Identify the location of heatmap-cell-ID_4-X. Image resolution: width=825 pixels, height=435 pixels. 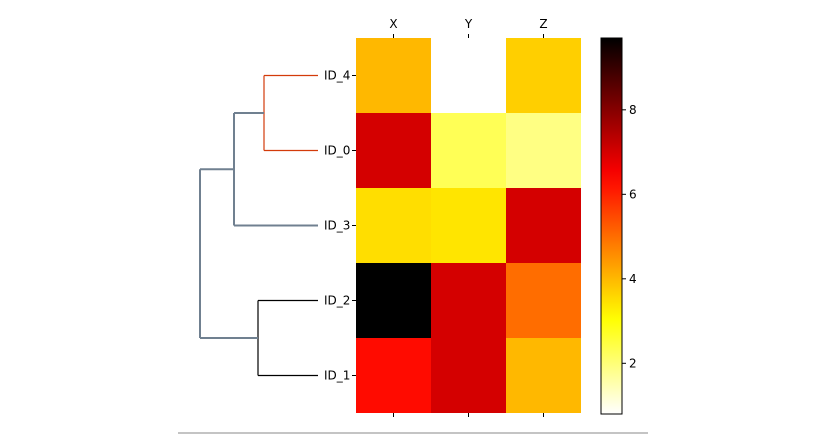
(393, 75).